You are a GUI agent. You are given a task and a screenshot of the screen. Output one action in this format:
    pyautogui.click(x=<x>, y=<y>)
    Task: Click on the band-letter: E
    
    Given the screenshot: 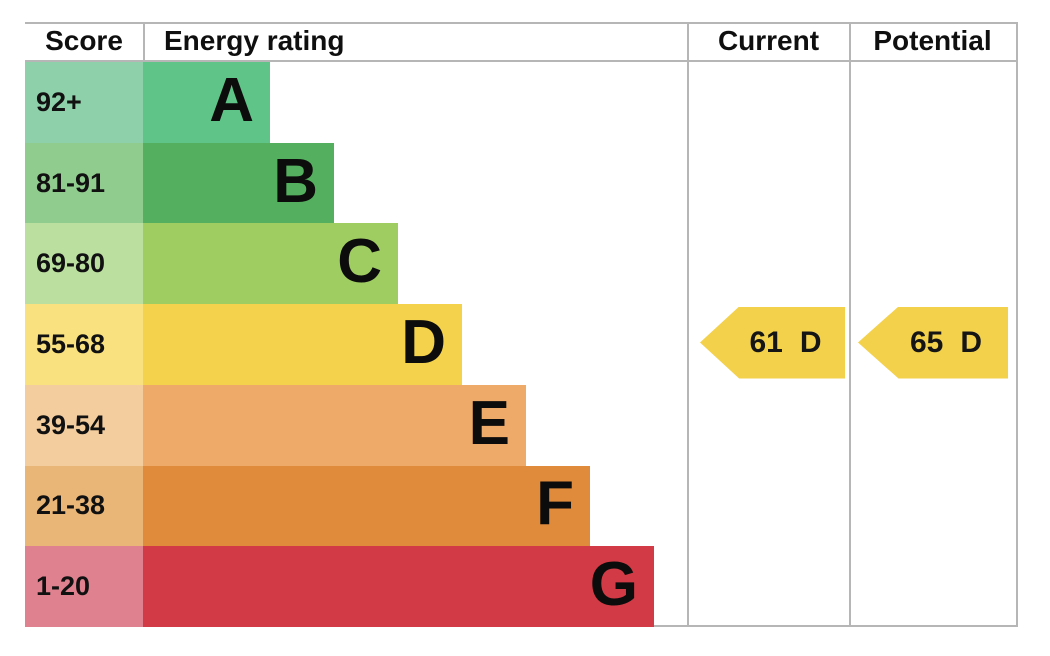 What is the action you would take?
    pyautogui.click(x=489, y=423)
    